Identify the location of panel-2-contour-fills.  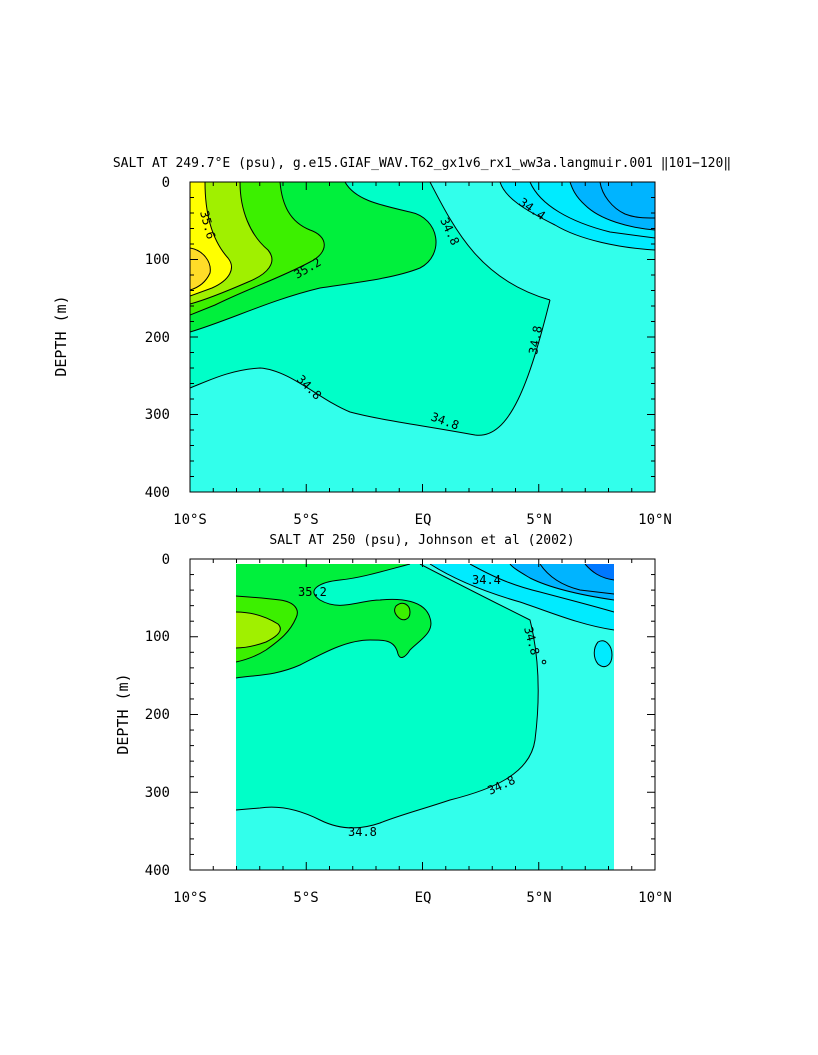
(425, 717).